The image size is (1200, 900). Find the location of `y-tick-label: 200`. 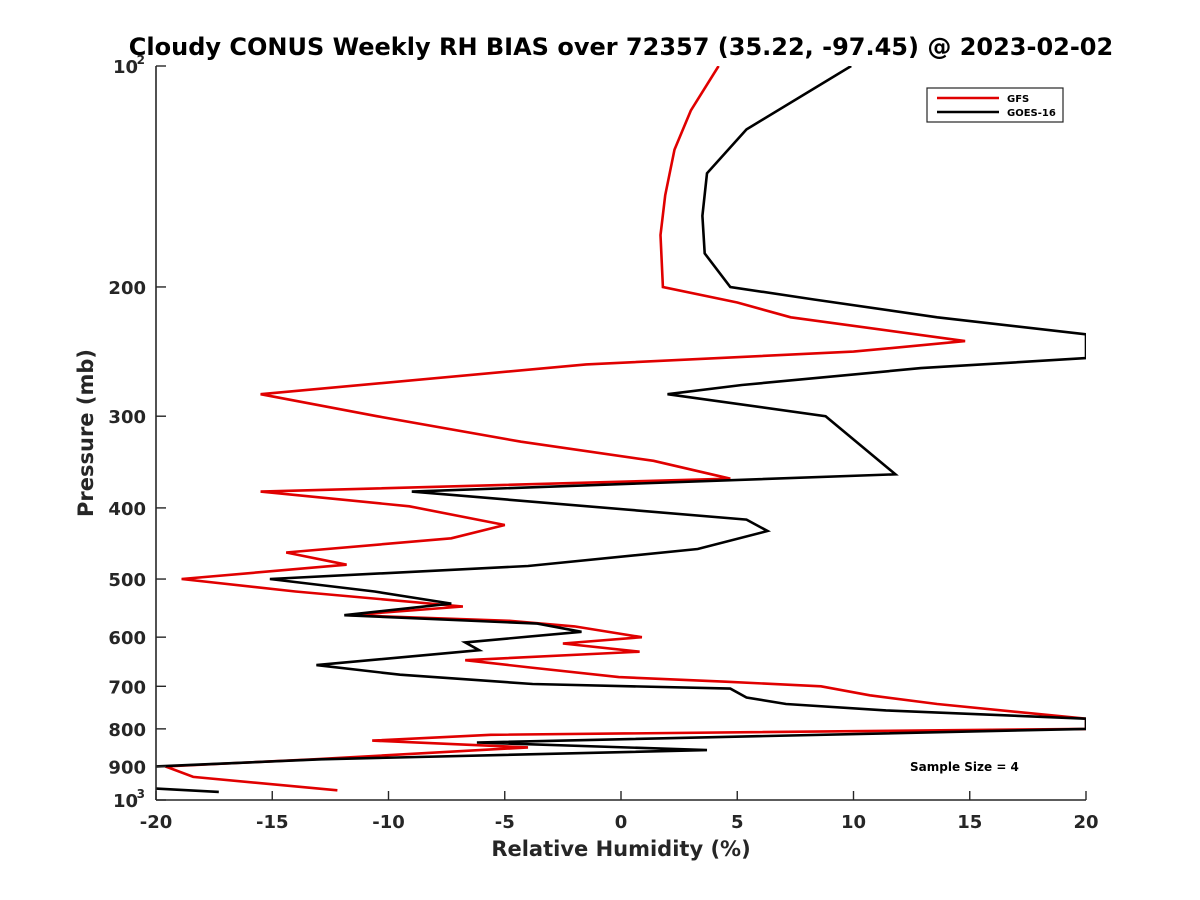

y-tick-label: 200 is located at coordinates (127, 288).